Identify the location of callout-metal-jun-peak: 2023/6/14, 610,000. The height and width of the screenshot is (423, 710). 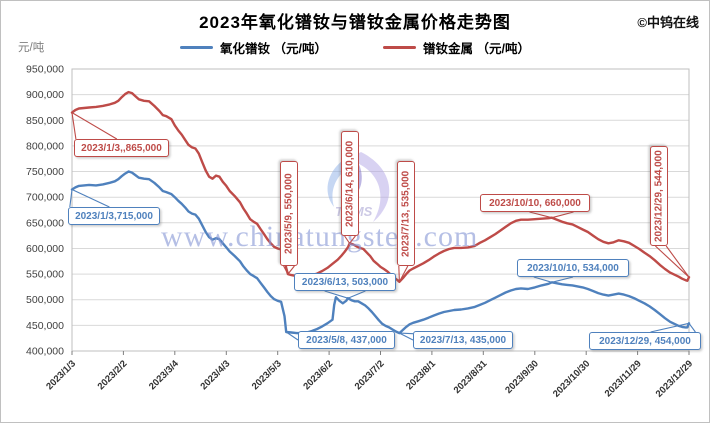
(350, 183).